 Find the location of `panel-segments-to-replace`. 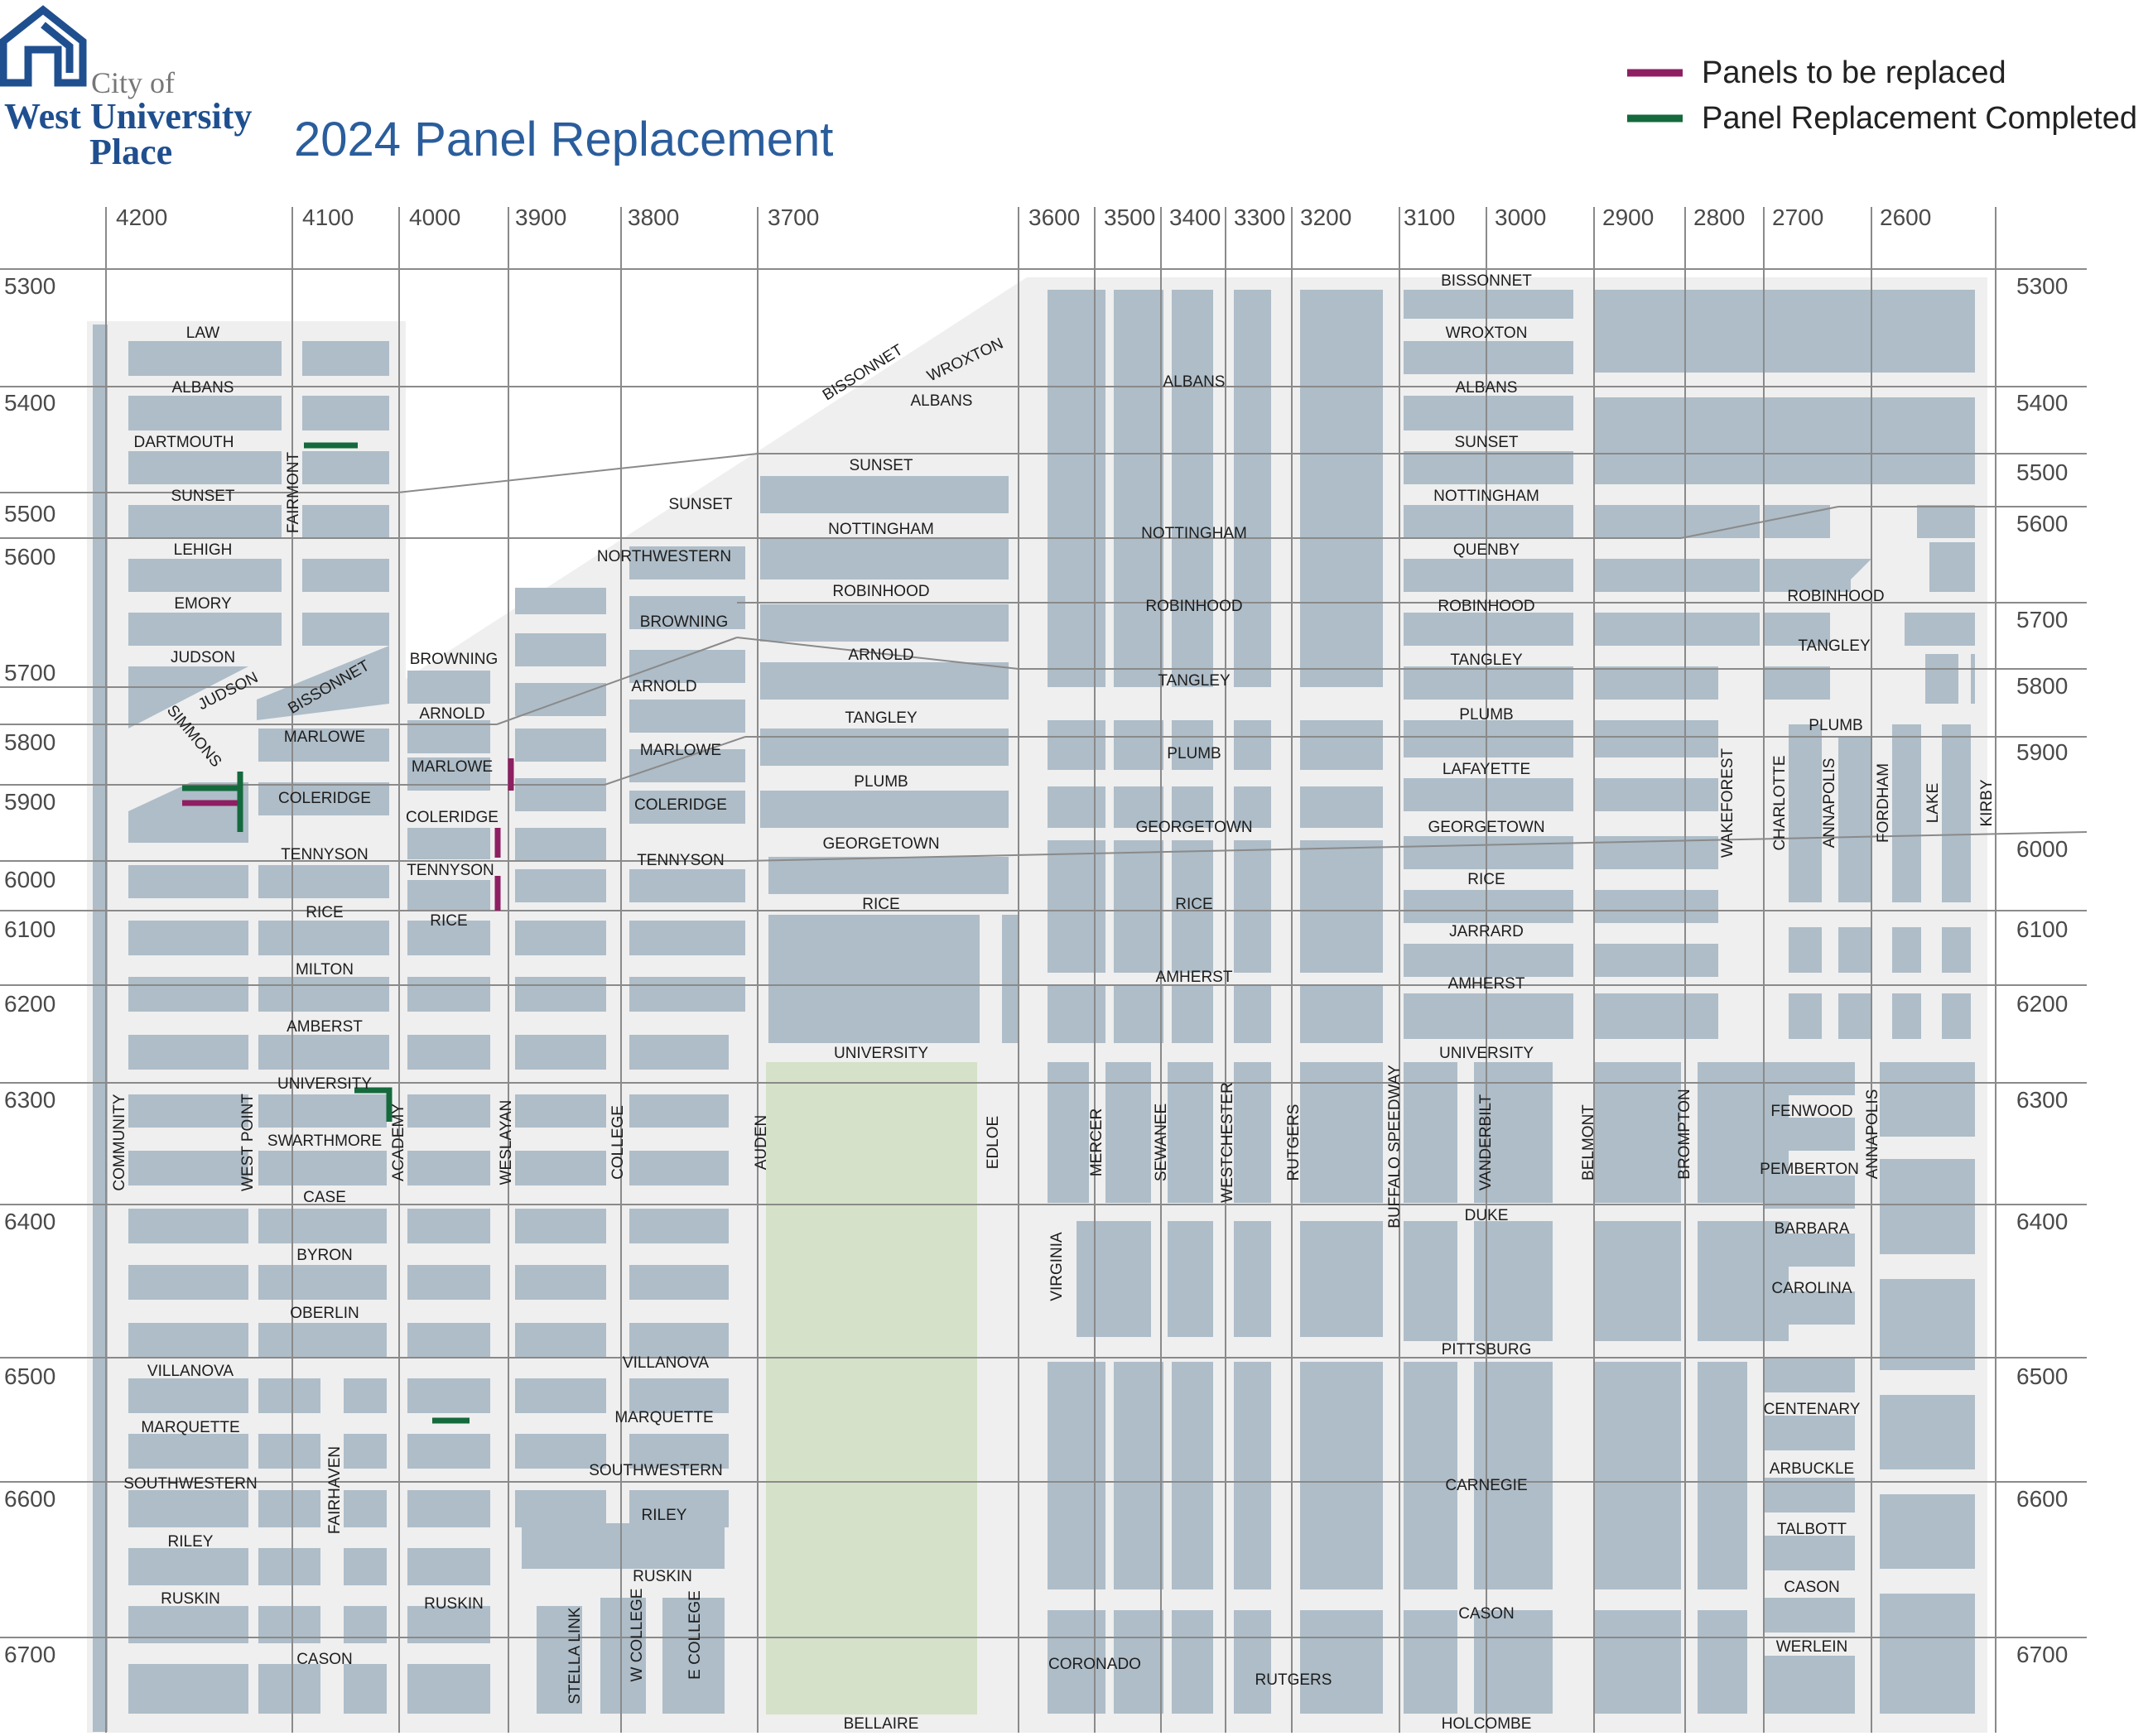

panel-segments-to-replace is located at coordinates (348, 835).